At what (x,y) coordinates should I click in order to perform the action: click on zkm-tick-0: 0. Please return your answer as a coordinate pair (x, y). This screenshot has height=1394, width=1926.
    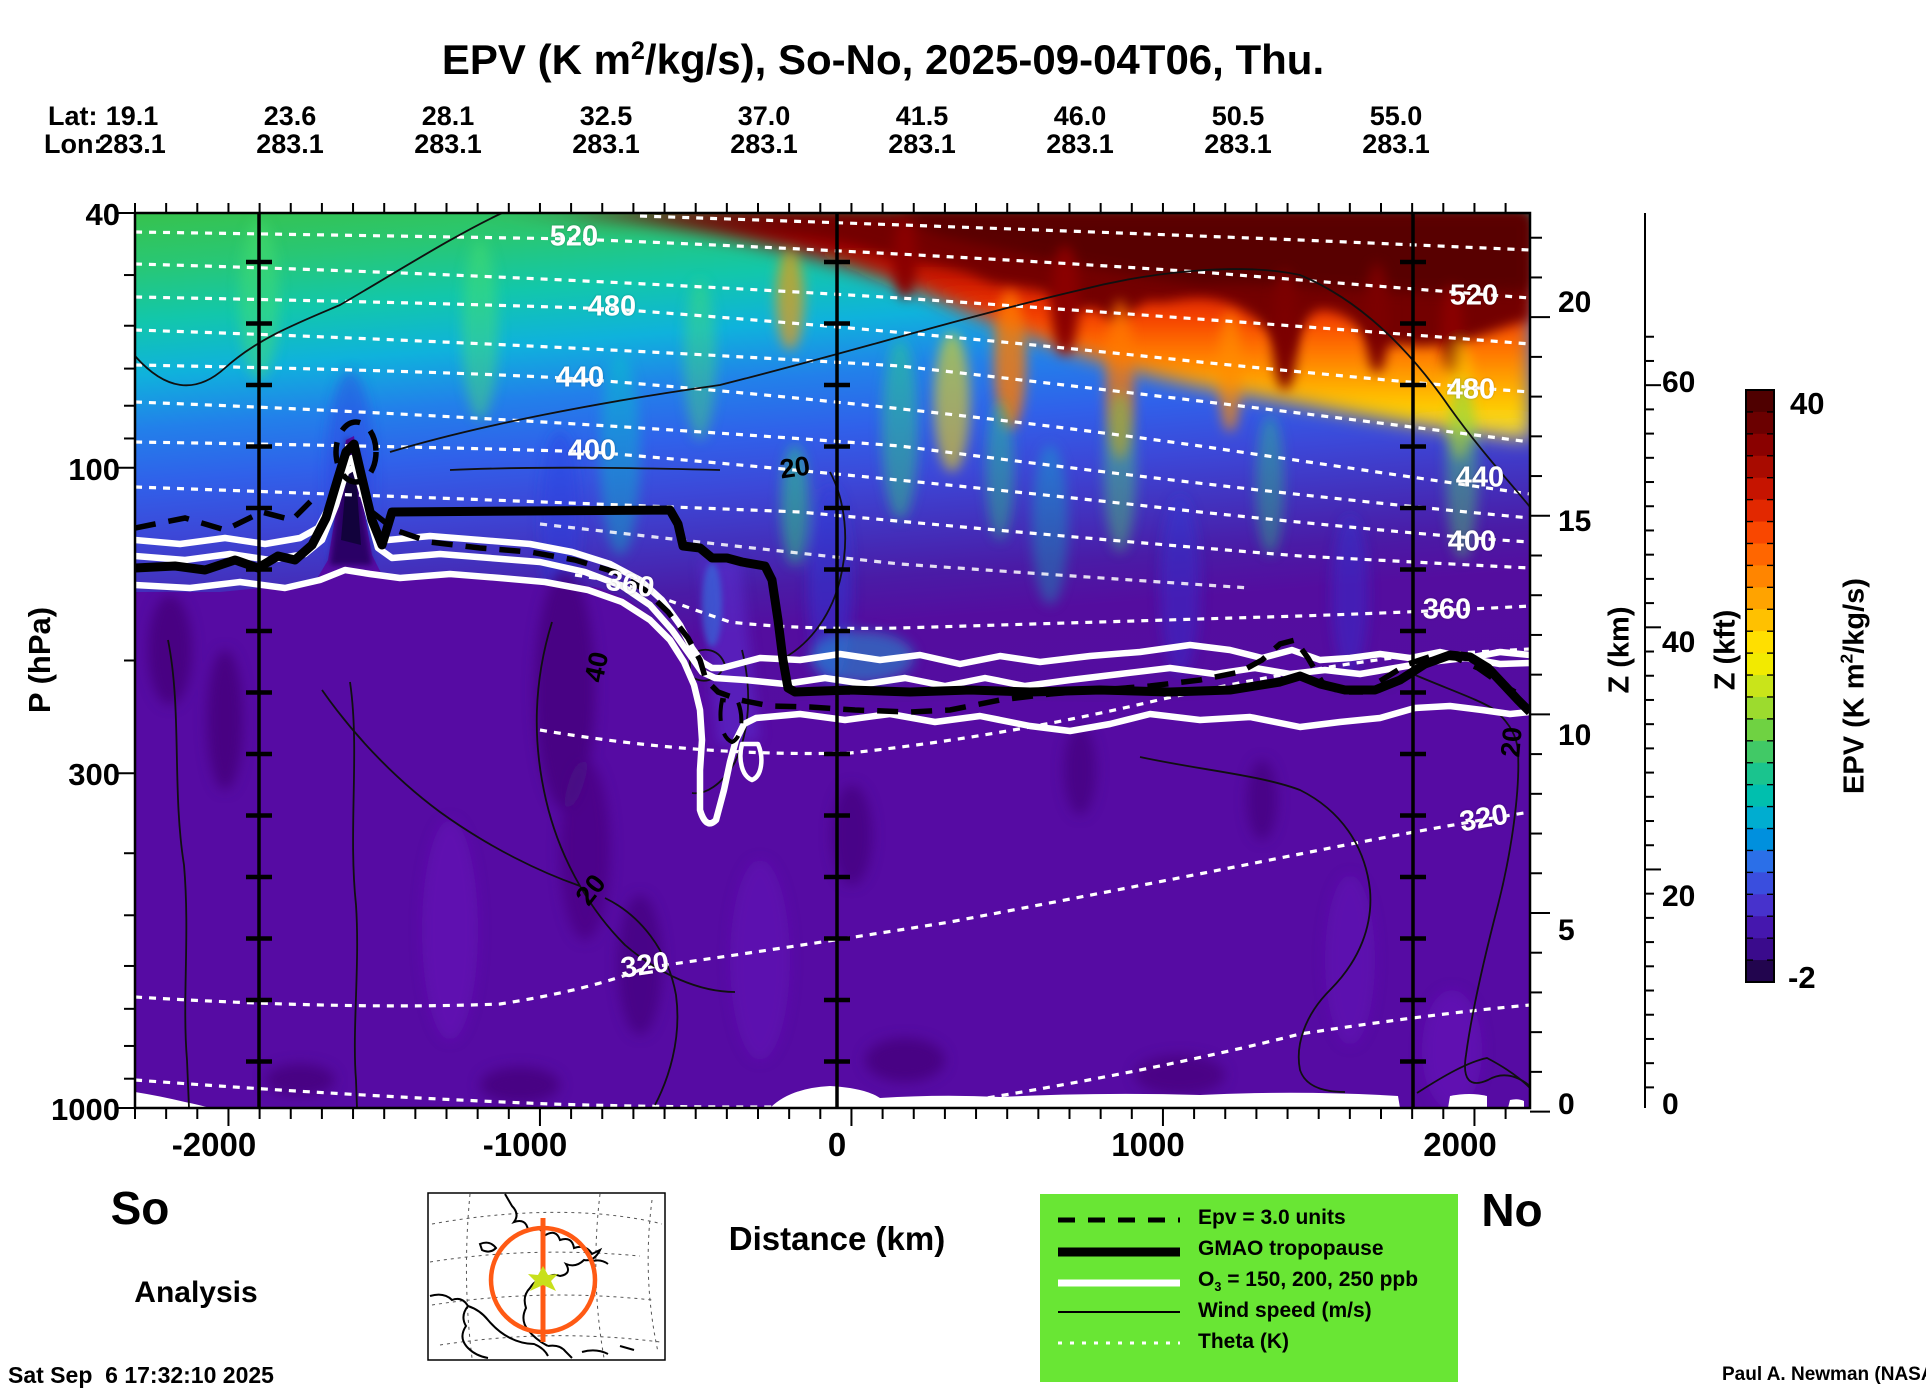
    Looking at the image, I should click on (1566, 1104).